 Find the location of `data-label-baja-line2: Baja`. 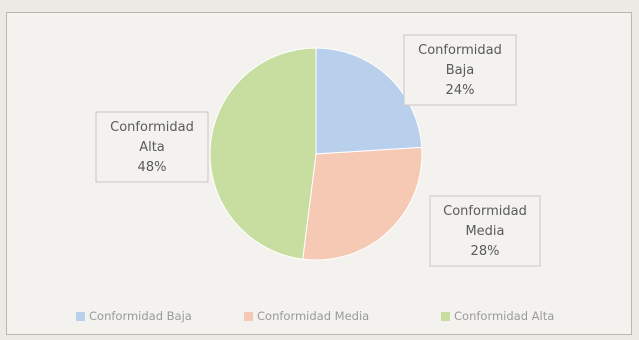

data-label-baja-line2: Baja is located at coordinates (460, 70).